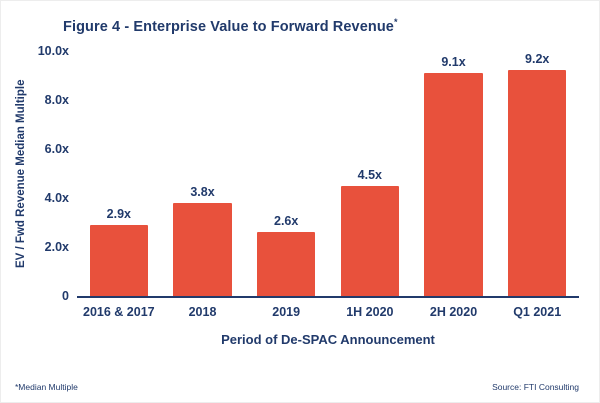 The height and width of the screenshot is (403, 600). Describe the element at coordinates (203, 173) in the screenshot. I see `bar-column: 3.8x` at that location.